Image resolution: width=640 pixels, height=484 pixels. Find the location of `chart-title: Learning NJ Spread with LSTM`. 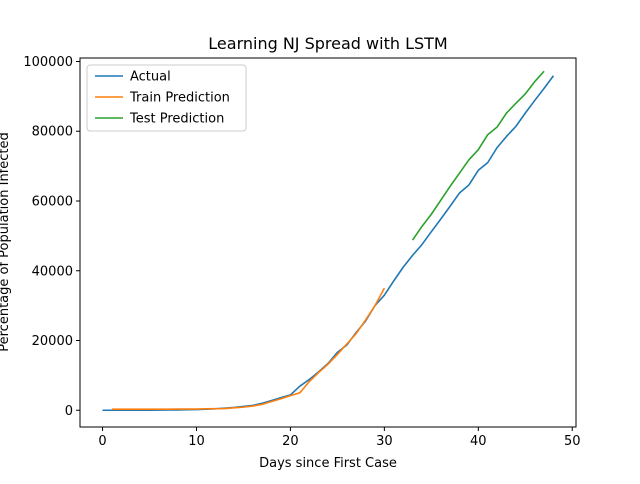

chart-title: Learning NJ Spread with LSTM is located at coordinates (327, 43).